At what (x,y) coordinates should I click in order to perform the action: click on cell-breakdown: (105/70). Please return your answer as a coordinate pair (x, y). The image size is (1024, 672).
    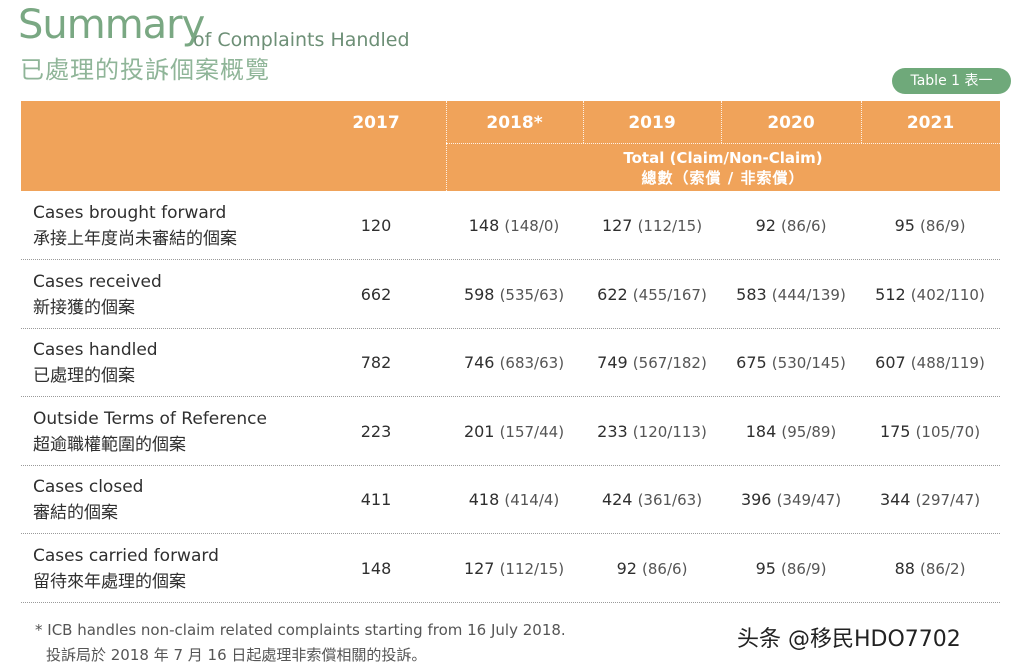
    Looking at the image, I should click on (948, 431).